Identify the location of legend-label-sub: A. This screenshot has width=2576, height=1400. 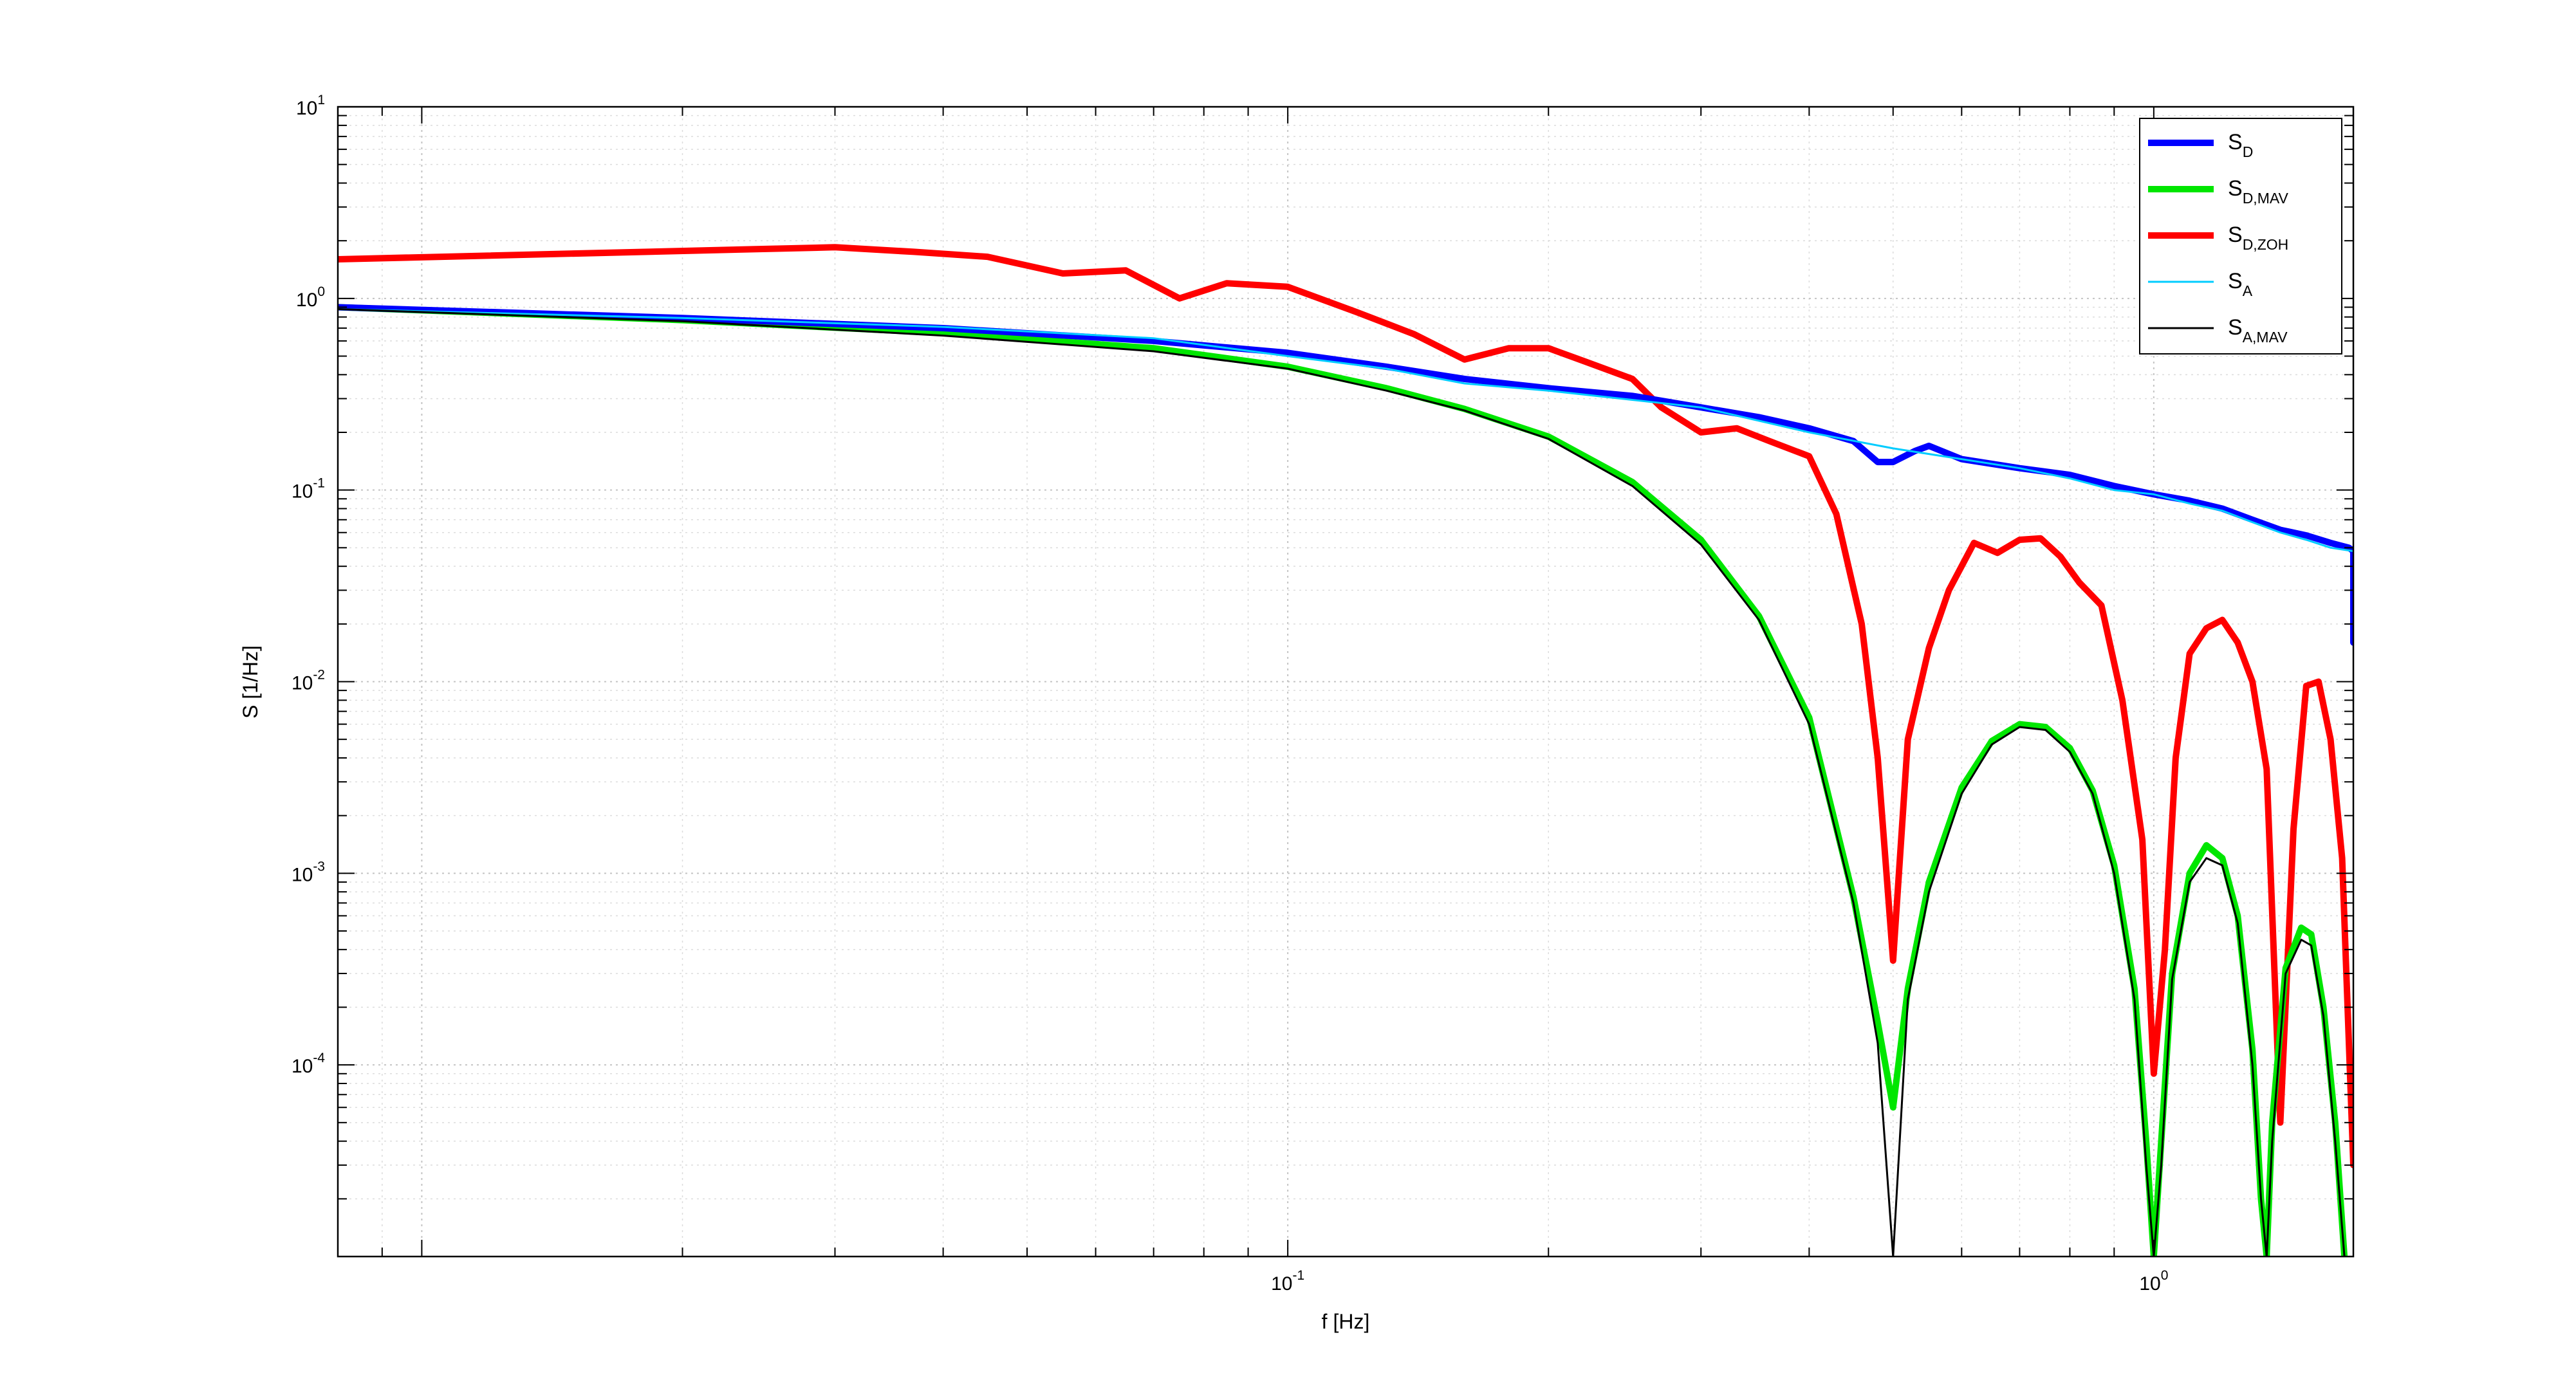
(2248, 290).